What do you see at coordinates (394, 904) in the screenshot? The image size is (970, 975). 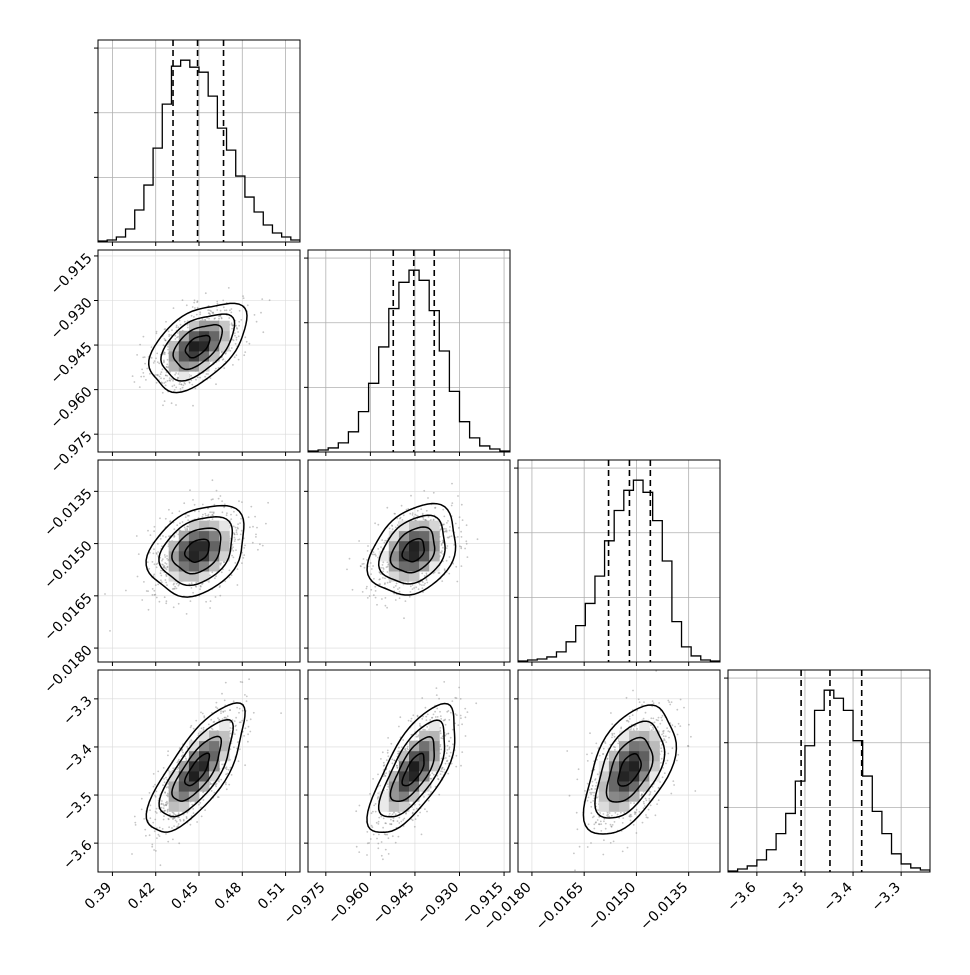 I see `x-tick-label: −0.945` at bounding box center [394, 904].